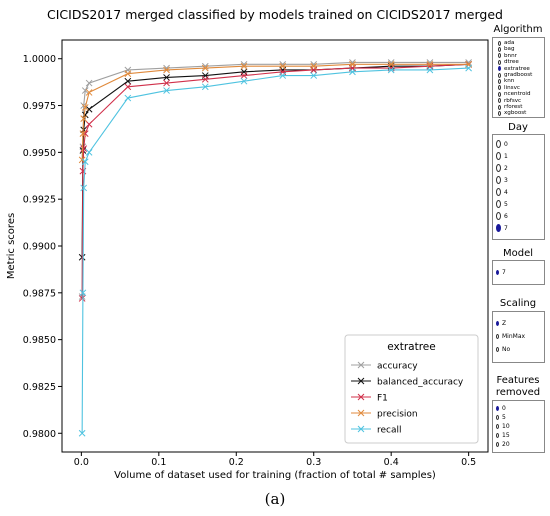 Image resolution: width=550 pixels, height=516 pixels. Describe the element at coordinates (506, 156) in the screenshot. I see `radio-option-label: 1` at that location.